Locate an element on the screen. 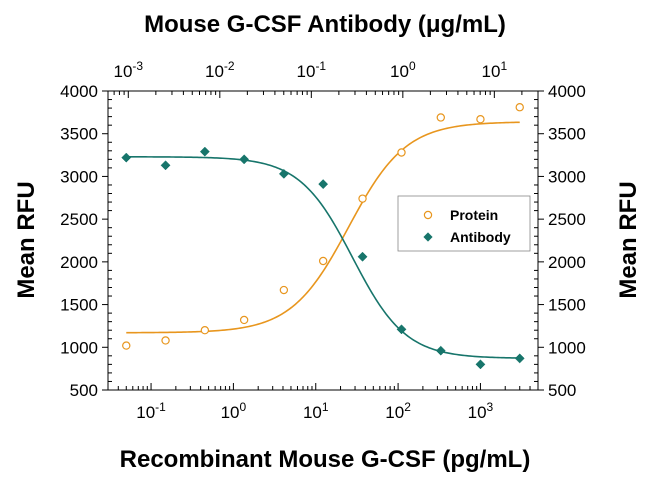 This screenshot has width=650, height=477. y-tick-label-right: 3000 is located at coordinates (567, 176).